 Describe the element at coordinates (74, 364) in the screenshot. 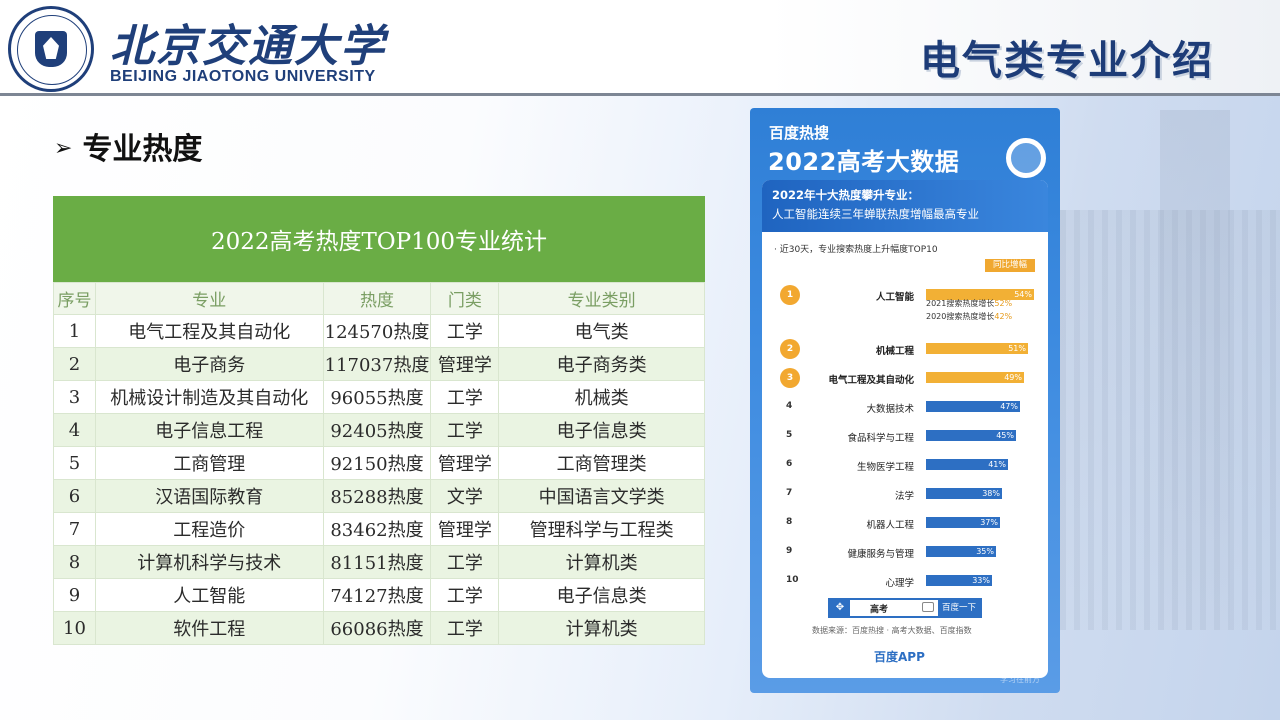

I see `table-cell: 2` at that location.